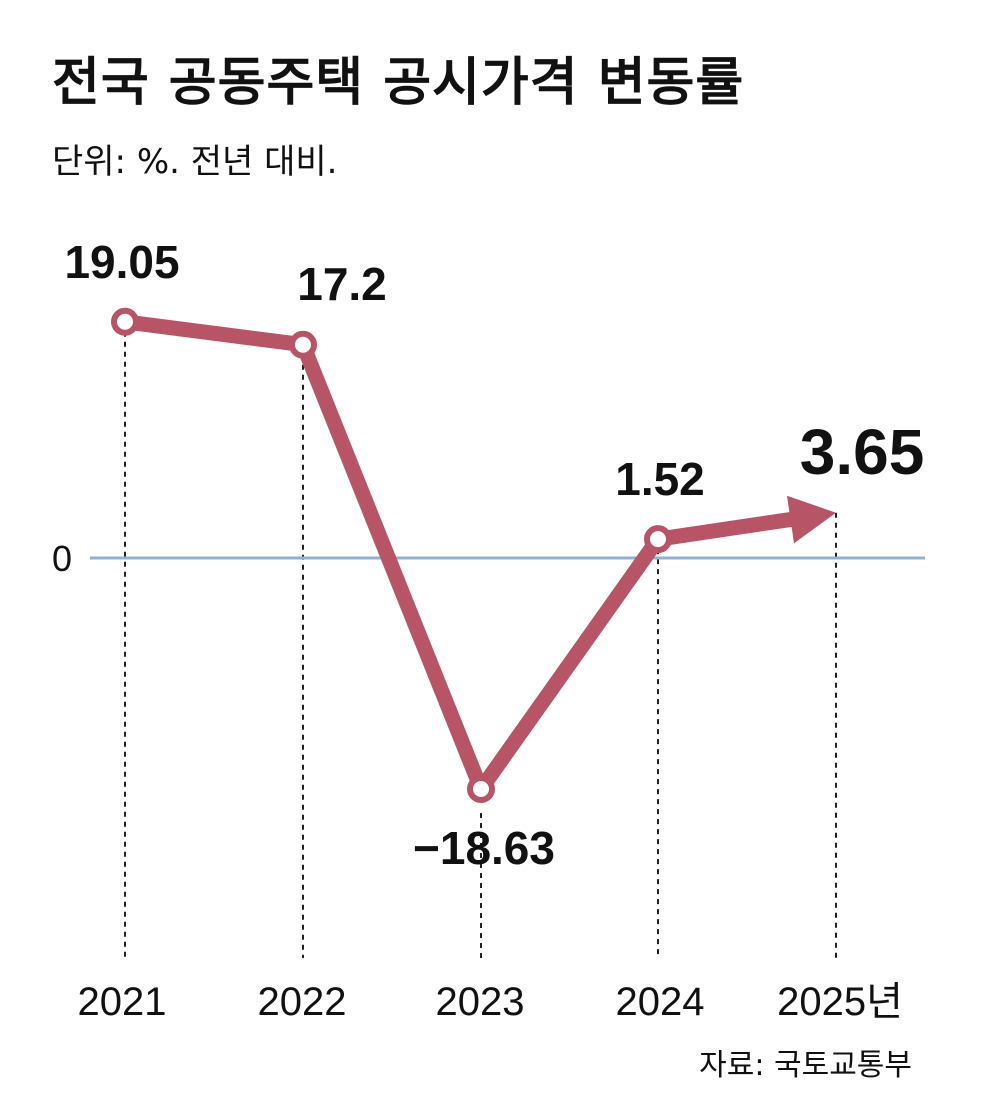 This screenshot has width=1000, height=1118. I want to click on chart-subtitle: 단위: %. 전년 대비., so click(195, 162).